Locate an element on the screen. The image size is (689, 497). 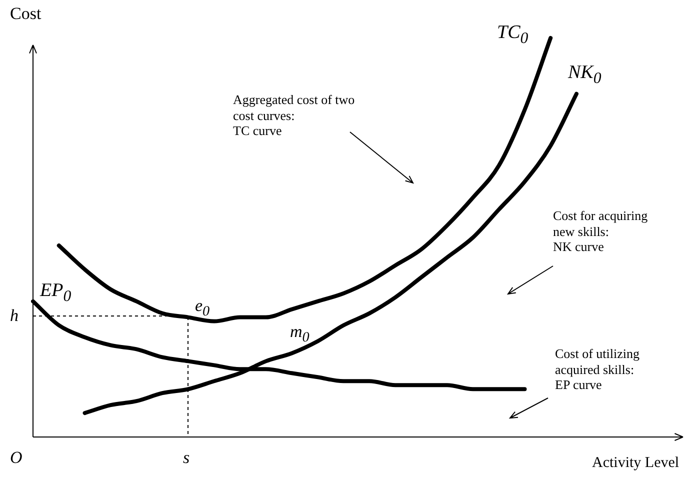
annotation: Aggregated cost of two cost curves: TC curve is located at coordinates (294, 115).